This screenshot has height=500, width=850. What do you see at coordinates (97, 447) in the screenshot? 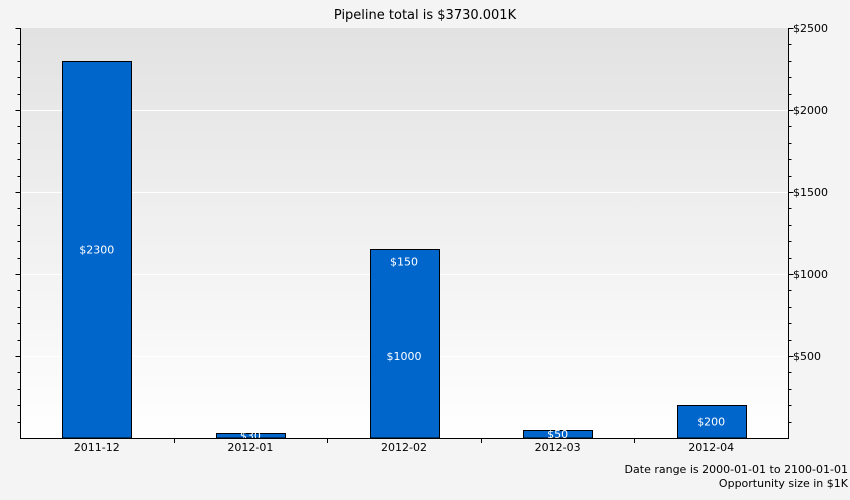
I see `x-tick-label-2011-12: 2011-12` at bounding box center [97, 447].